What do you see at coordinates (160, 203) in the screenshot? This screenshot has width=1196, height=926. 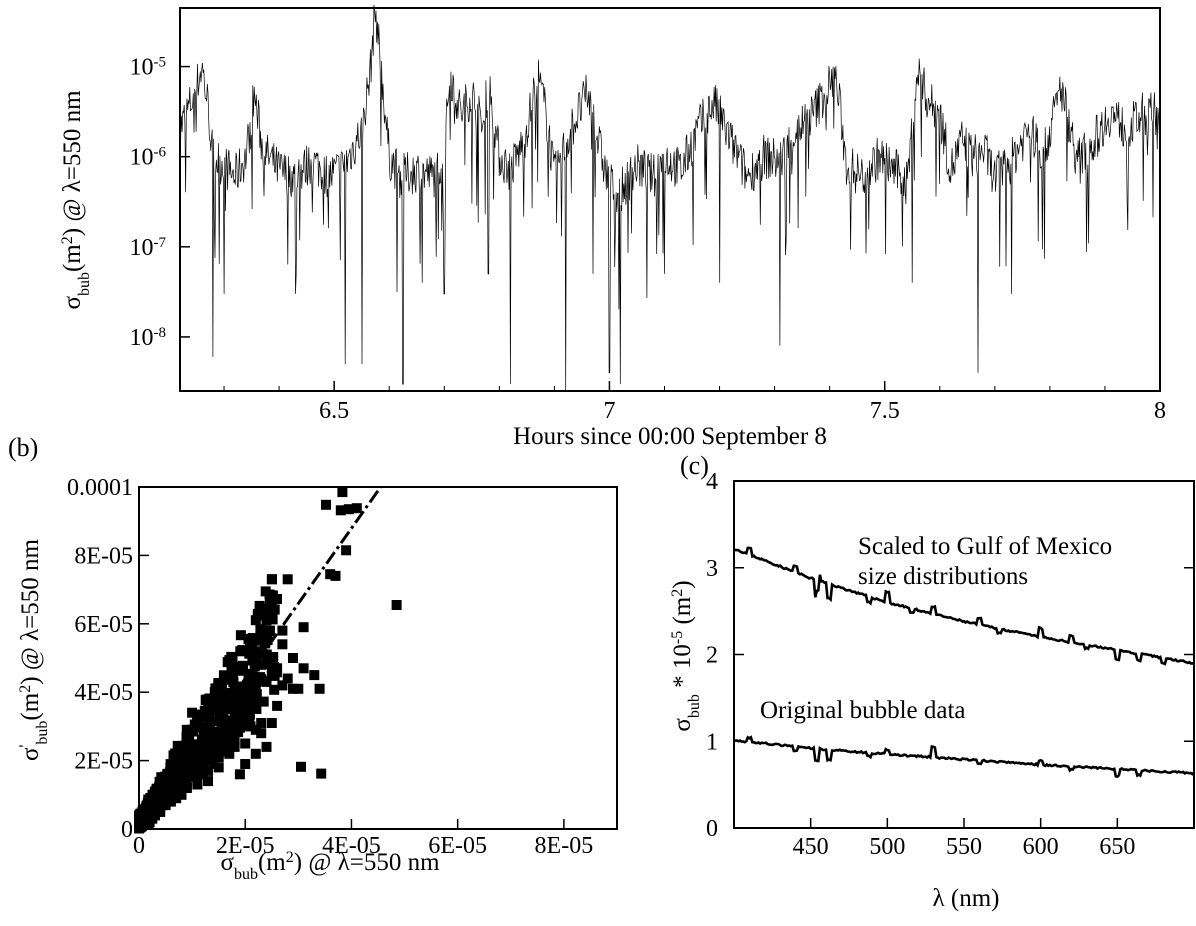 I see `panel-a-y-ticks: 10⁻⁸ 10⁻⁷ 10⁻⁶ 10⁻⁵` at bounding box center [160, 203].